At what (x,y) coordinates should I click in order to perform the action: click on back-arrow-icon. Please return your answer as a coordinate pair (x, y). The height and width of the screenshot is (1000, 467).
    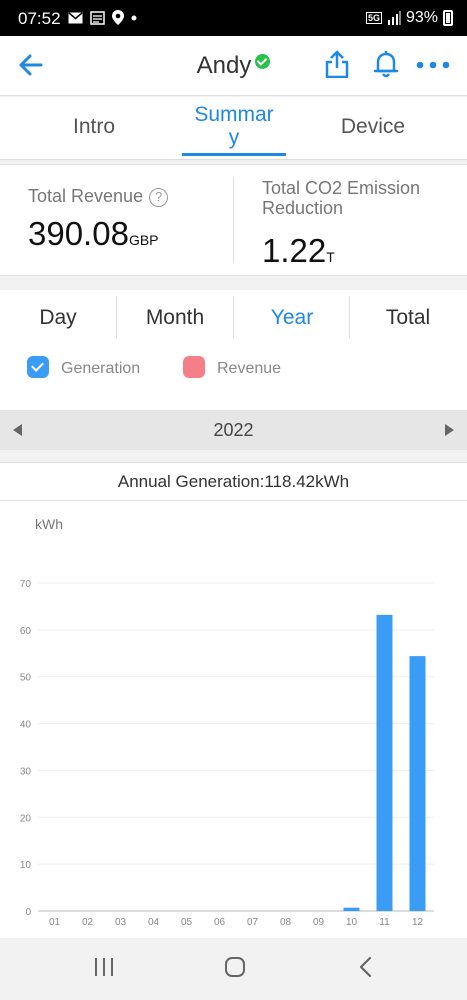
    Looking at the image, I should click on (31, 65).